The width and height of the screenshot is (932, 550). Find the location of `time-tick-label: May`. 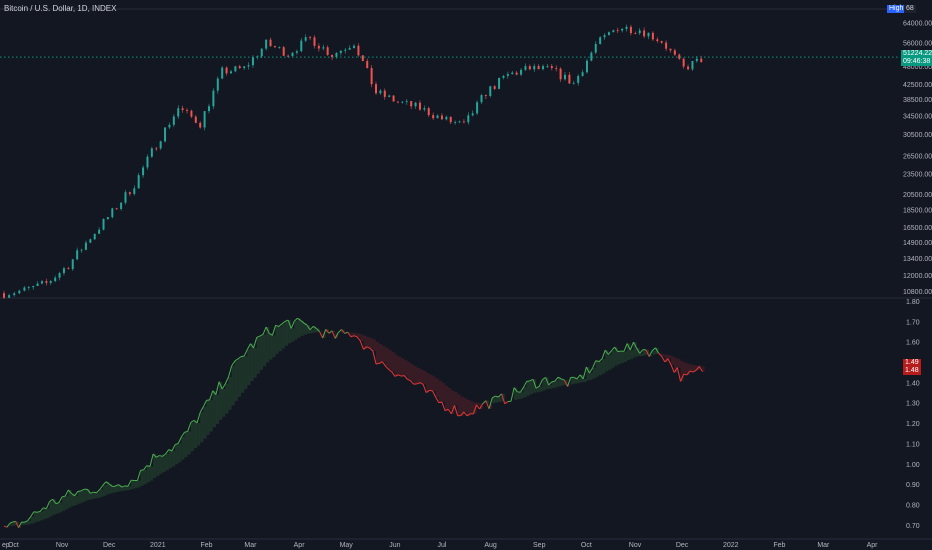

time-tick-label: May is located at coordinates (347, 545).